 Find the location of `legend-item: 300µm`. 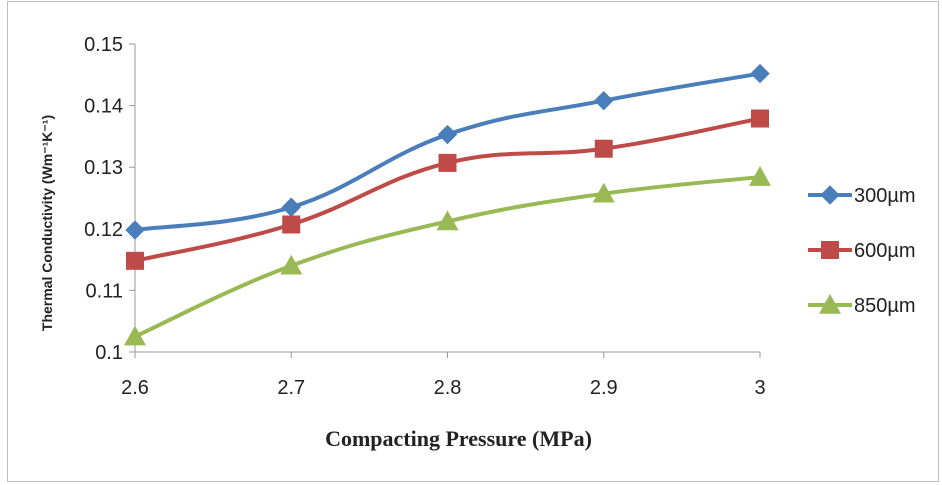

legend-item: 300µm is located at coordinates (862, 196).